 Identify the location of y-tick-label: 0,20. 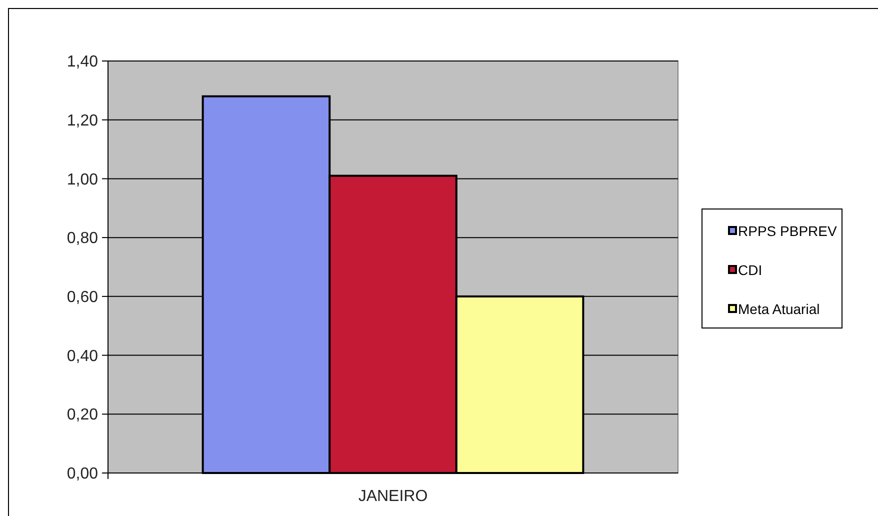
(82, 415).